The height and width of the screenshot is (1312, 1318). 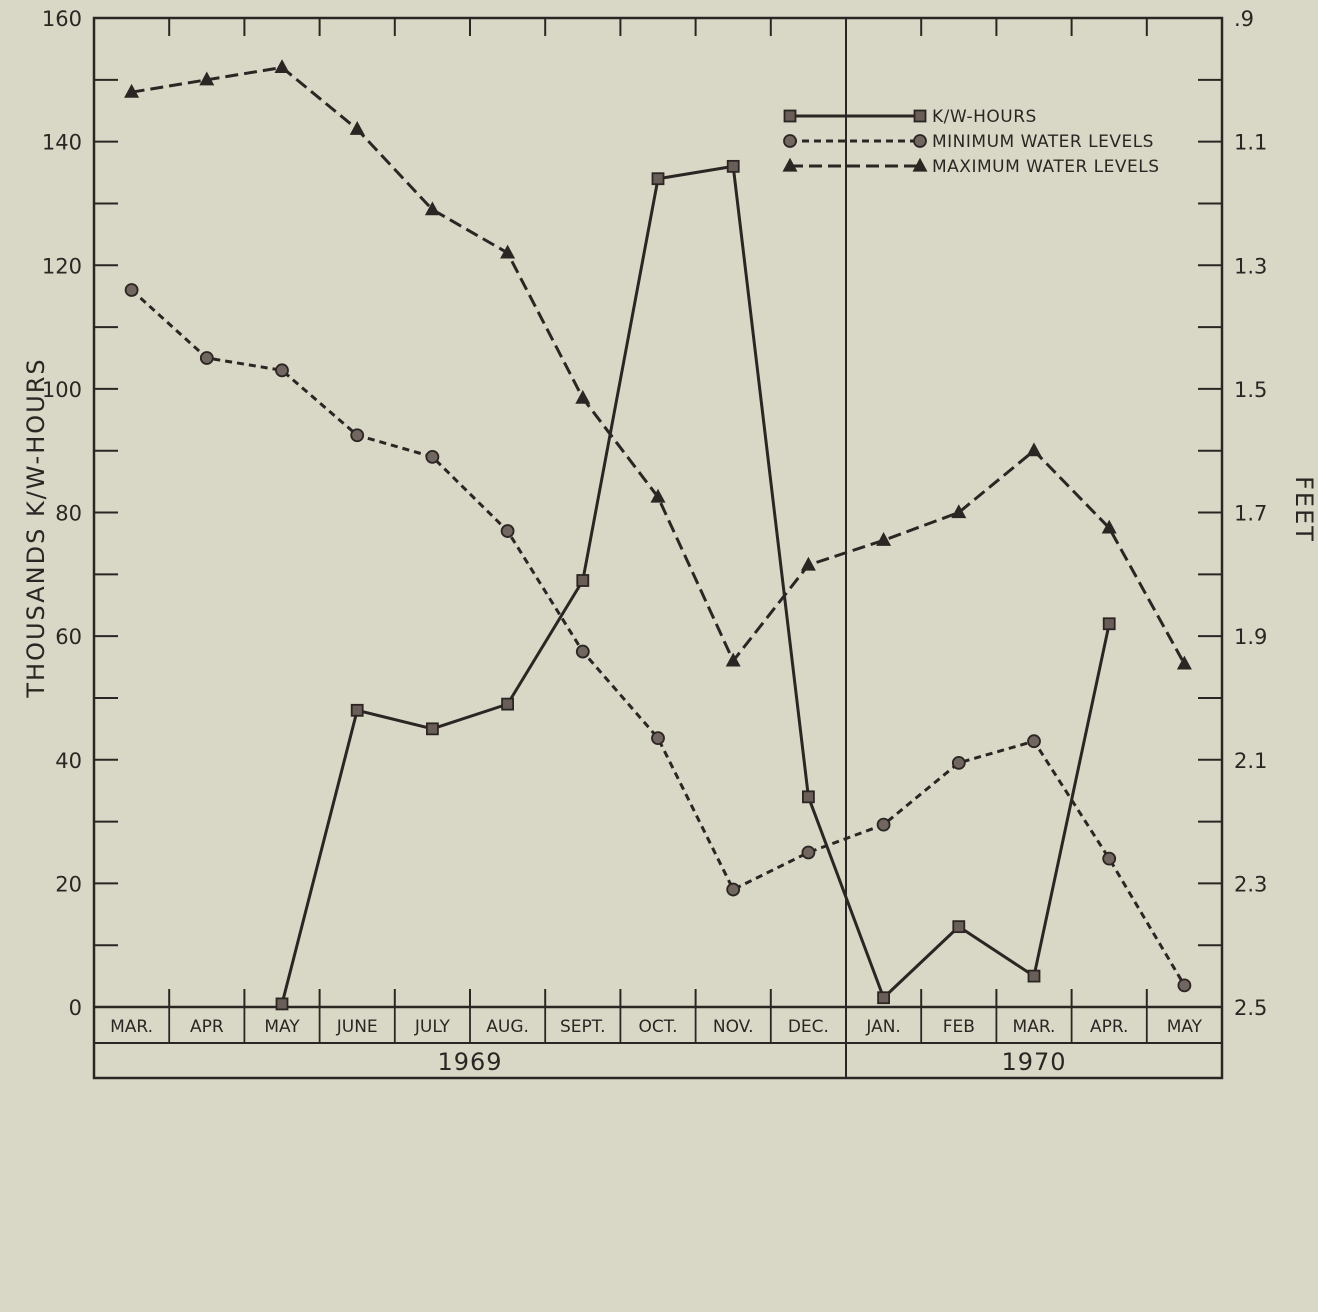 I want to click on right-tick-label: 2.5, so click(x=1250, y=1008).